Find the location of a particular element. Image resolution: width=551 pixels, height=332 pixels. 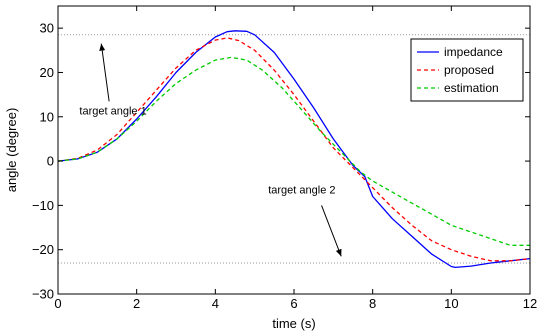

y-axis-label: angle (degree) is located at coordinates (11, 150).